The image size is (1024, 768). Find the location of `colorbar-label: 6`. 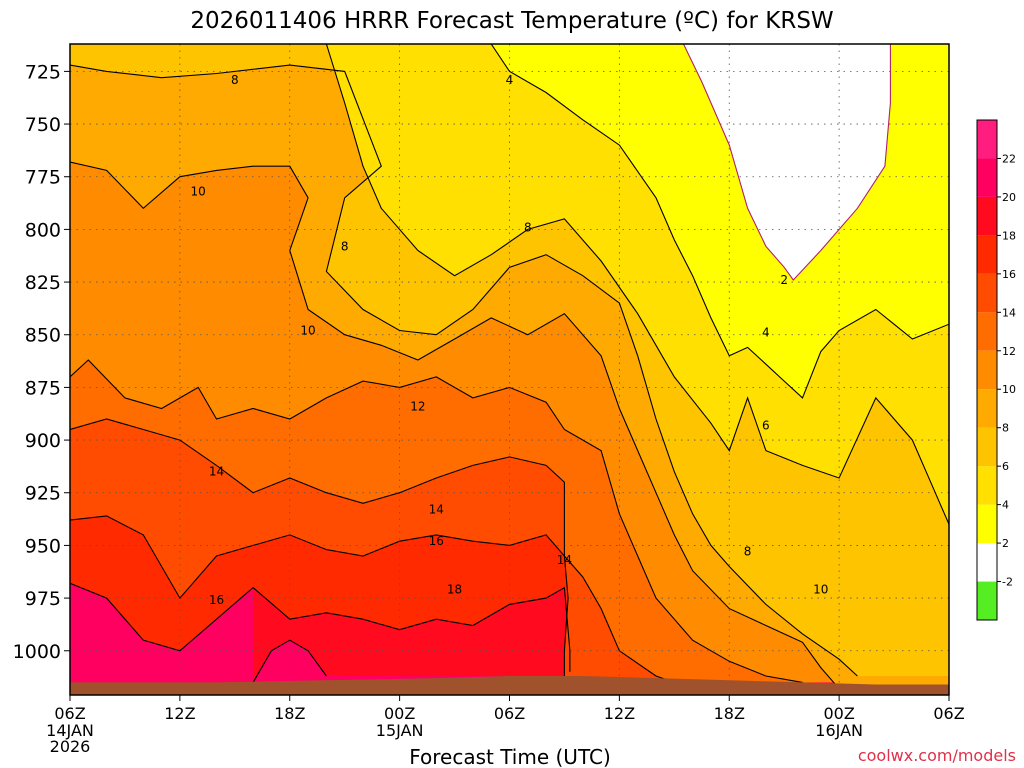

colorbar-label: 6 is located at coordinates (1005, 466).